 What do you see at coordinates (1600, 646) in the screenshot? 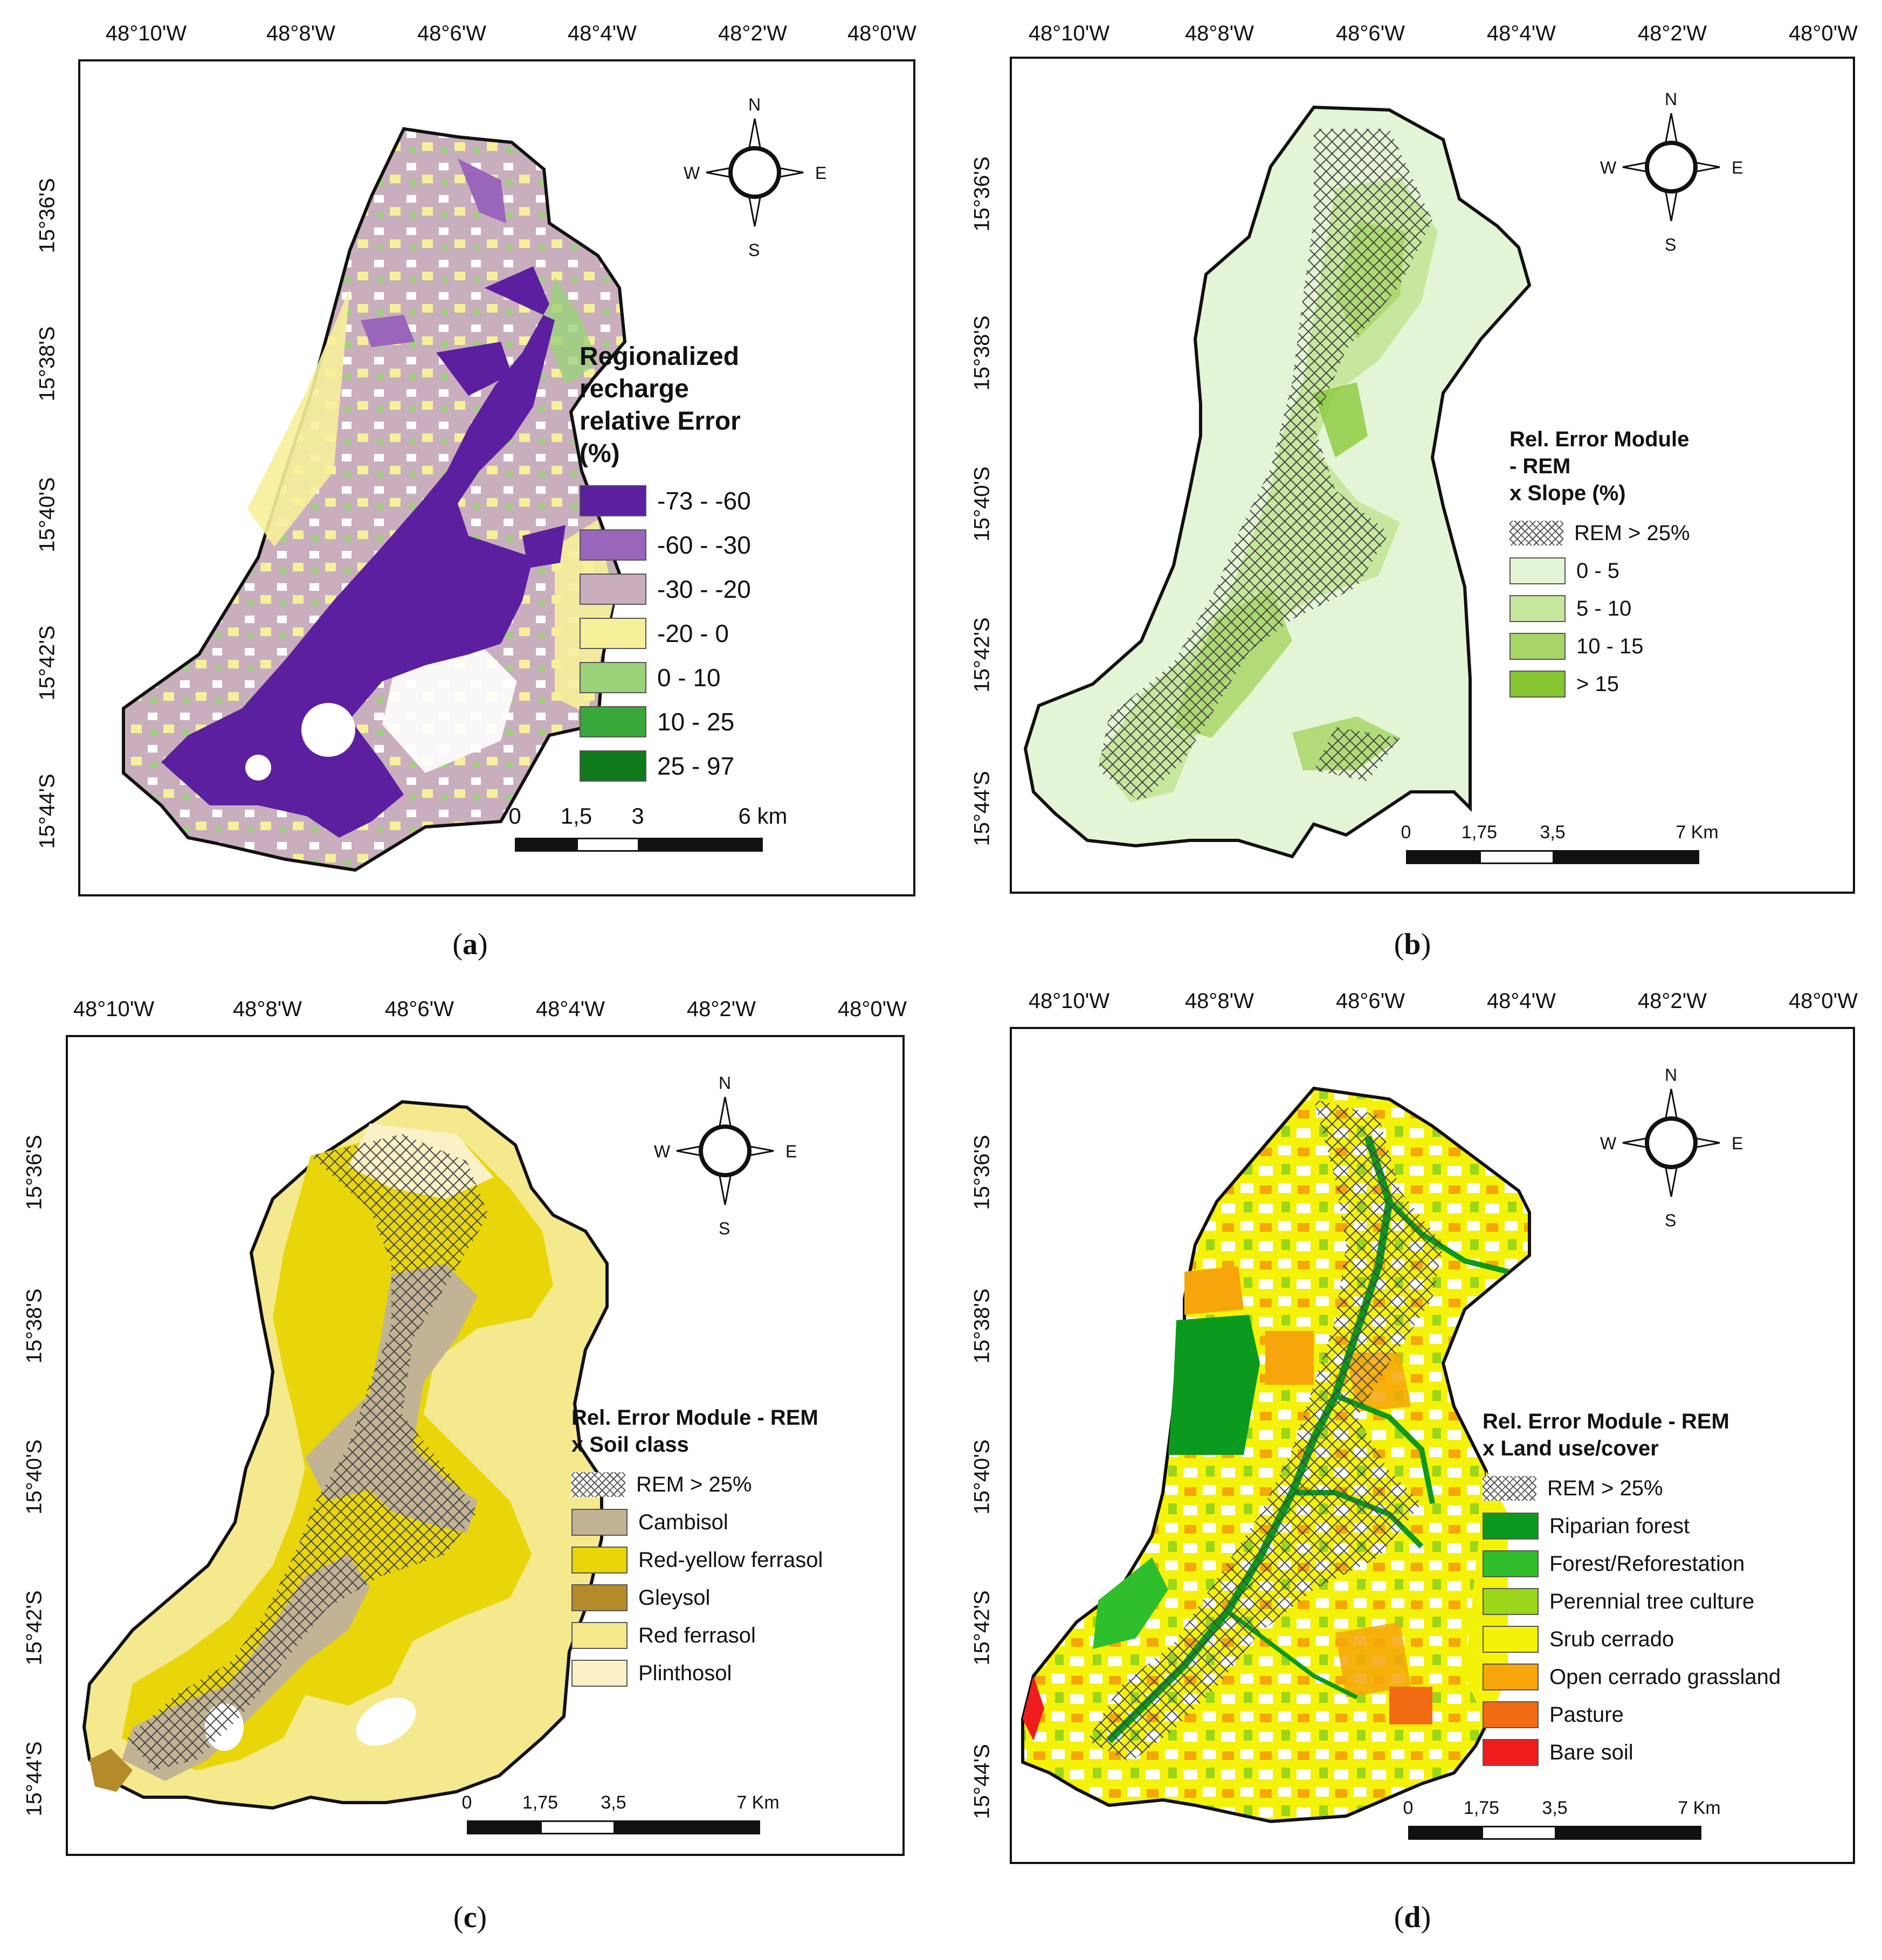
I see `legend-item: 10 - 15` at bounding box center [1600, 646].